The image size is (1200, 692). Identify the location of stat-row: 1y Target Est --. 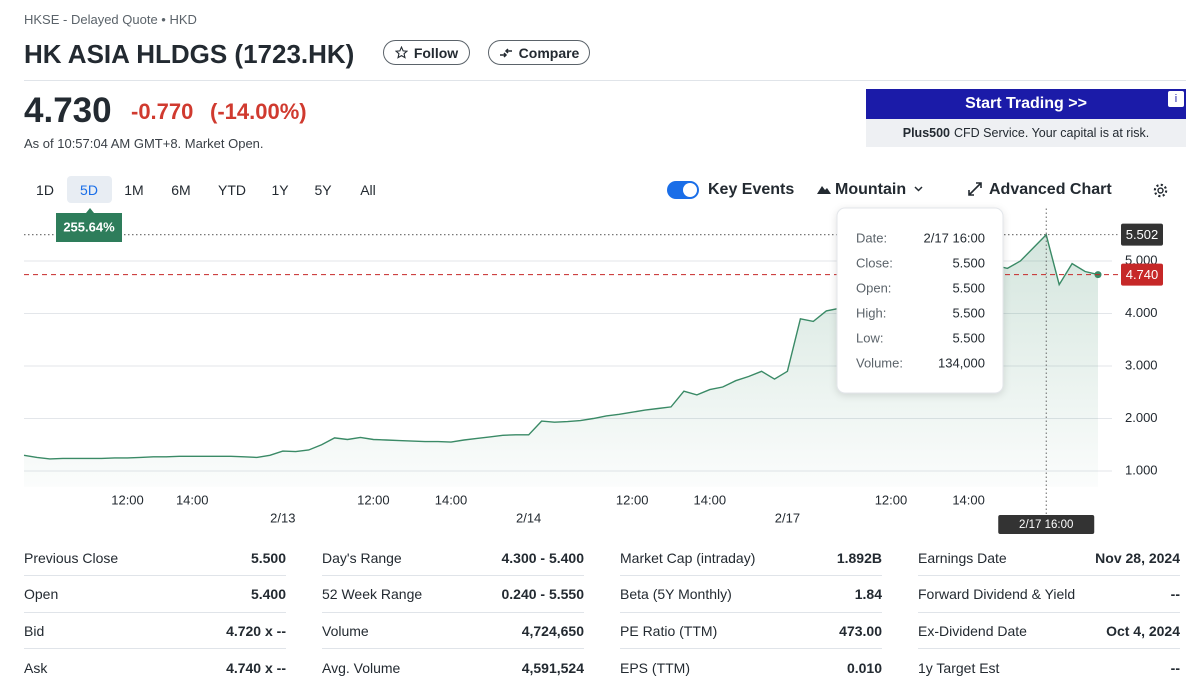
(1049, 668).